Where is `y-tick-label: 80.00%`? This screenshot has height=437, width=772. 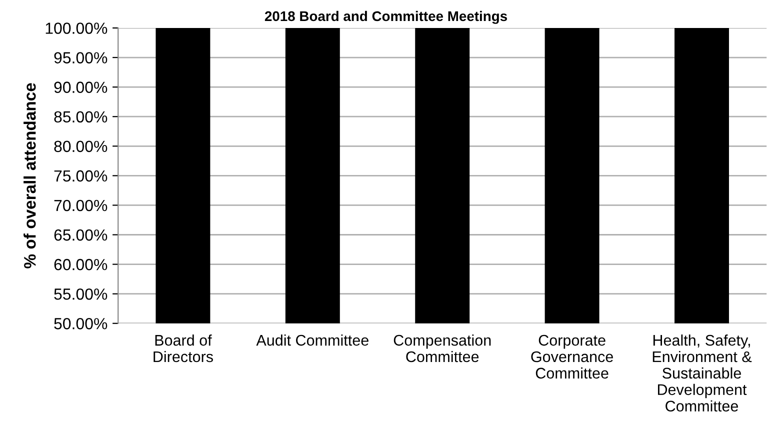
y-tick-label: 80.00% is located at coordinates (81, 146).